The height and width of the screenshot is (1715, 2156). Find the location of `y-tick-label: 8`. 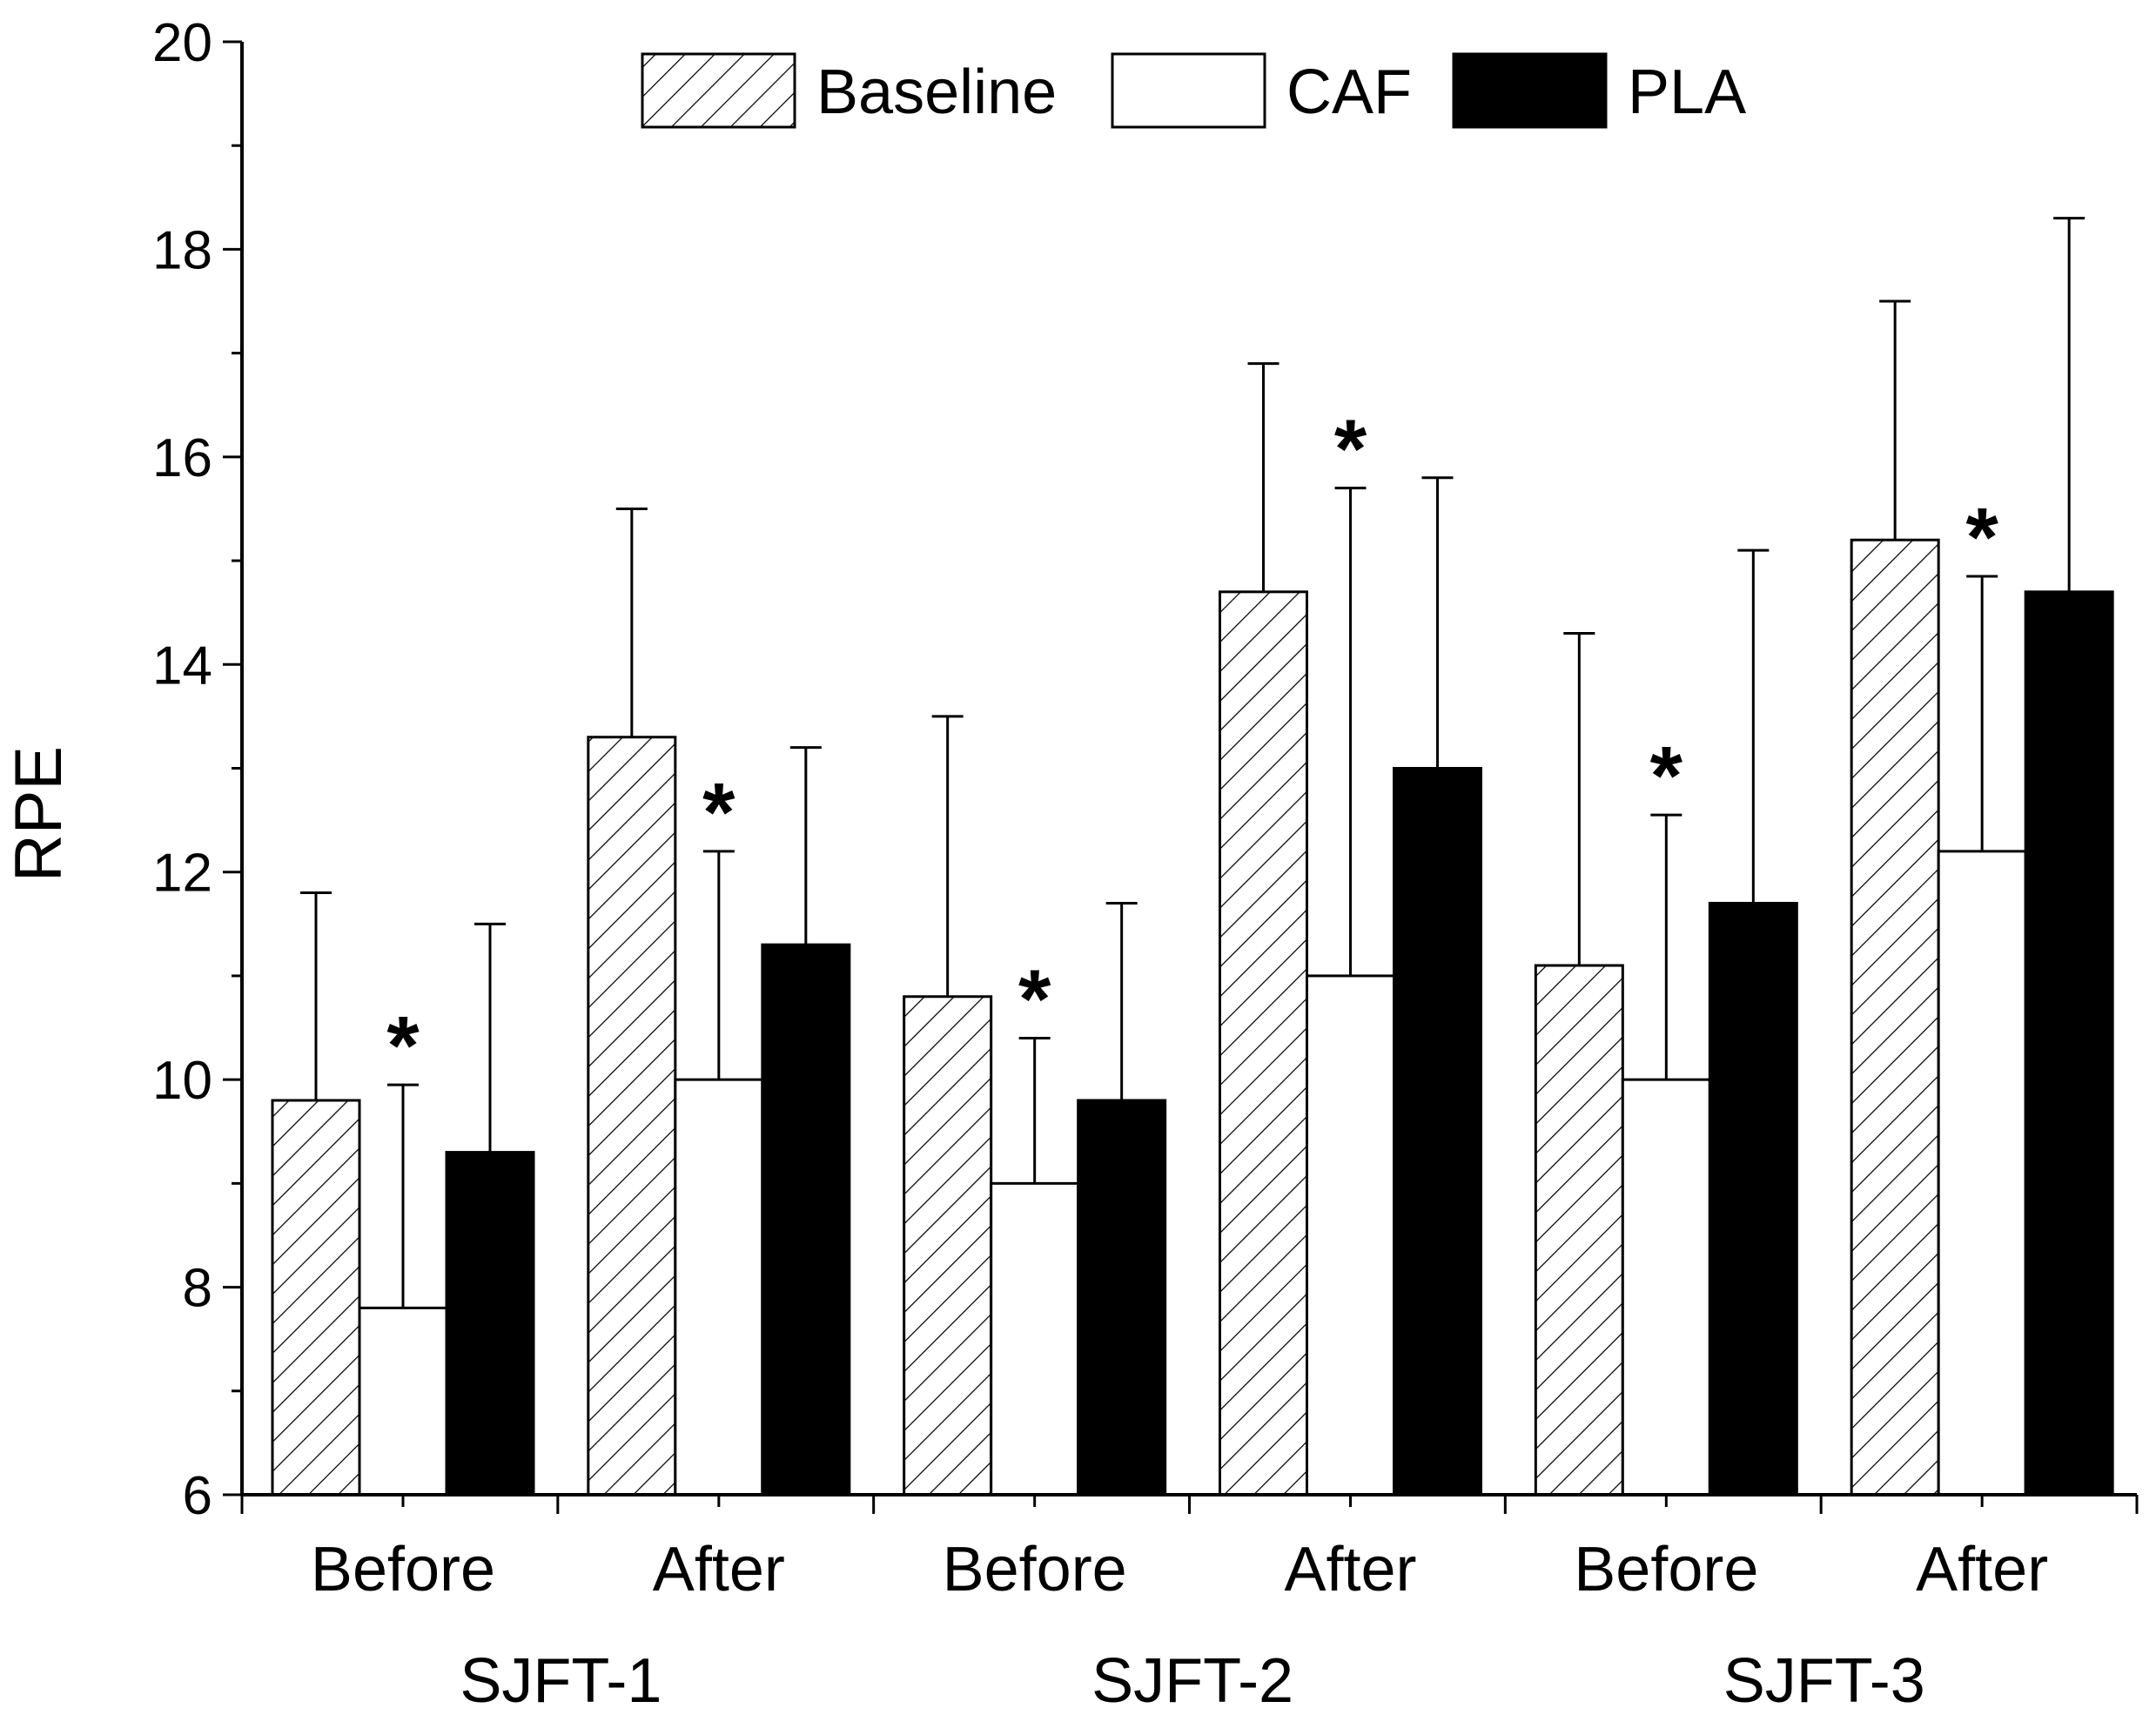

y-tick-label: 8 is located at coordinates (197, 1289).